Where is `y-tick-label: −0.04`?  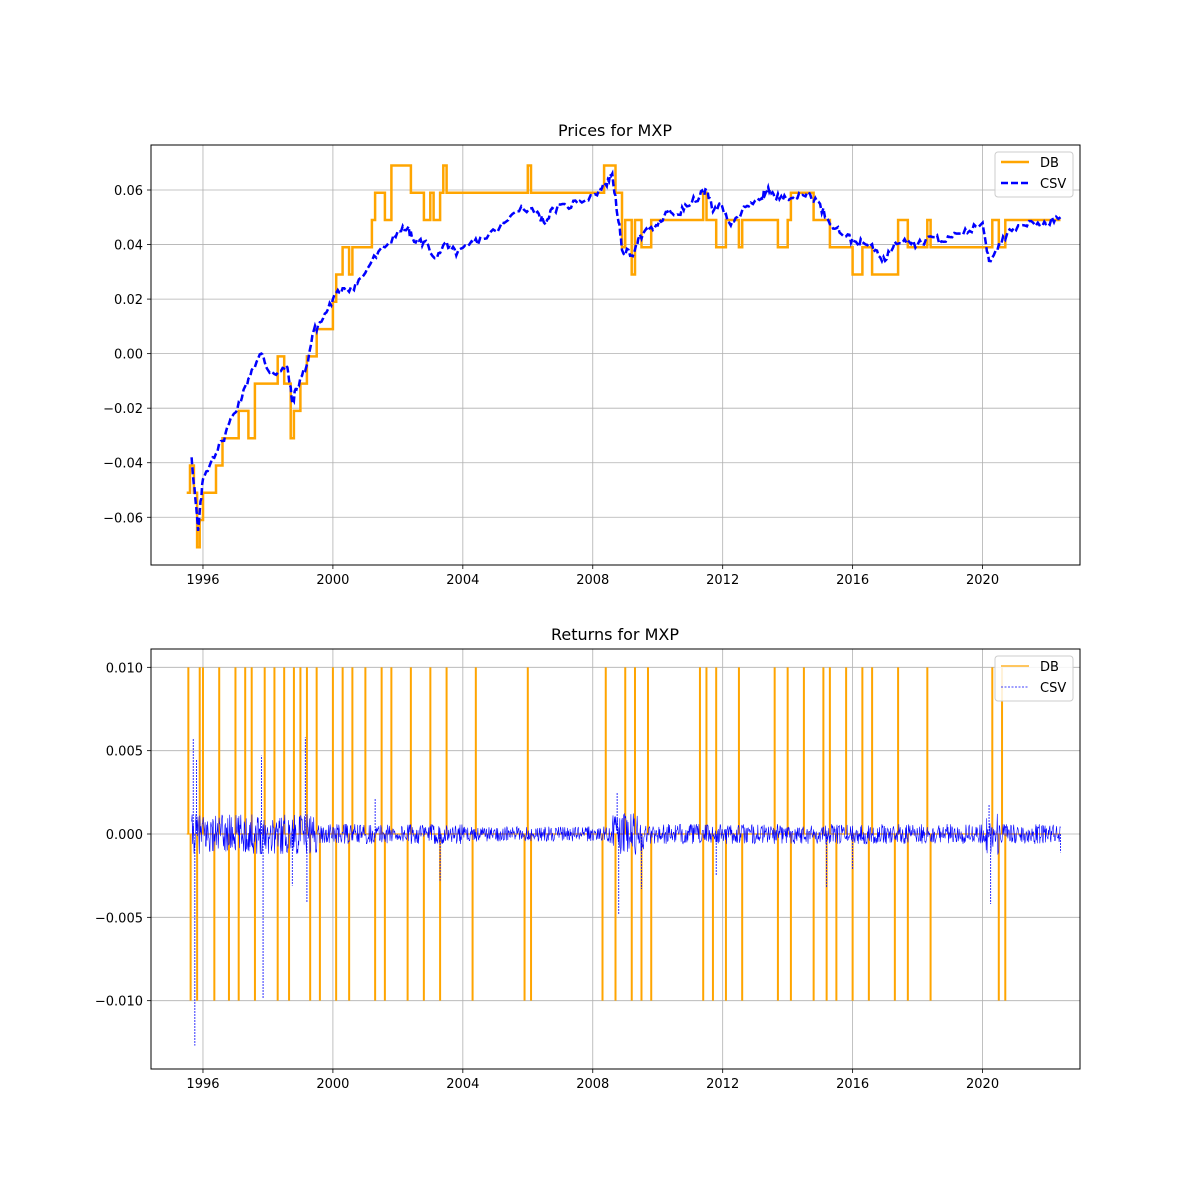 y-tick-label: −0.04 is located at coordinates (123, 464).